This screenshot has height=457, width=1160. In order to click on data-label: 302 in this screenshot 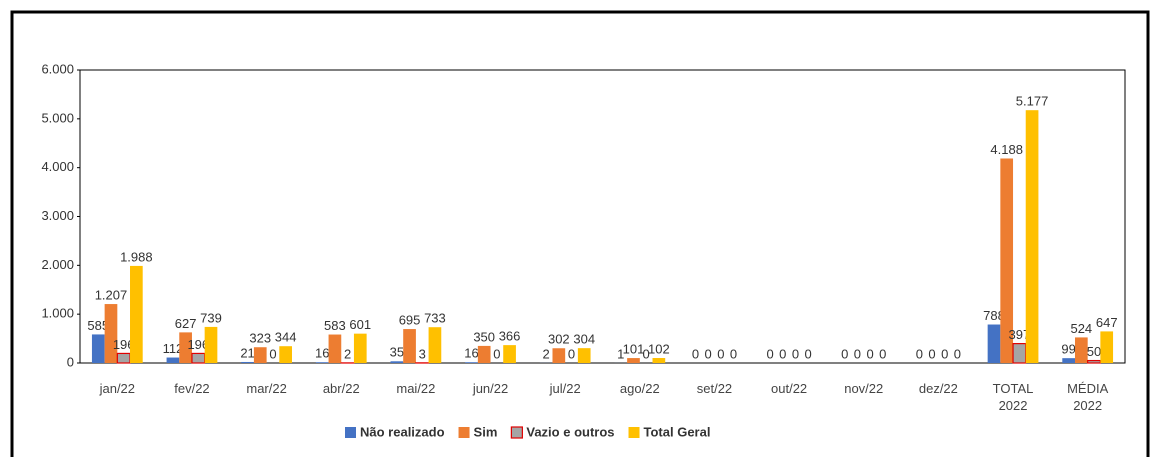, I will do `click(559, 339)`.